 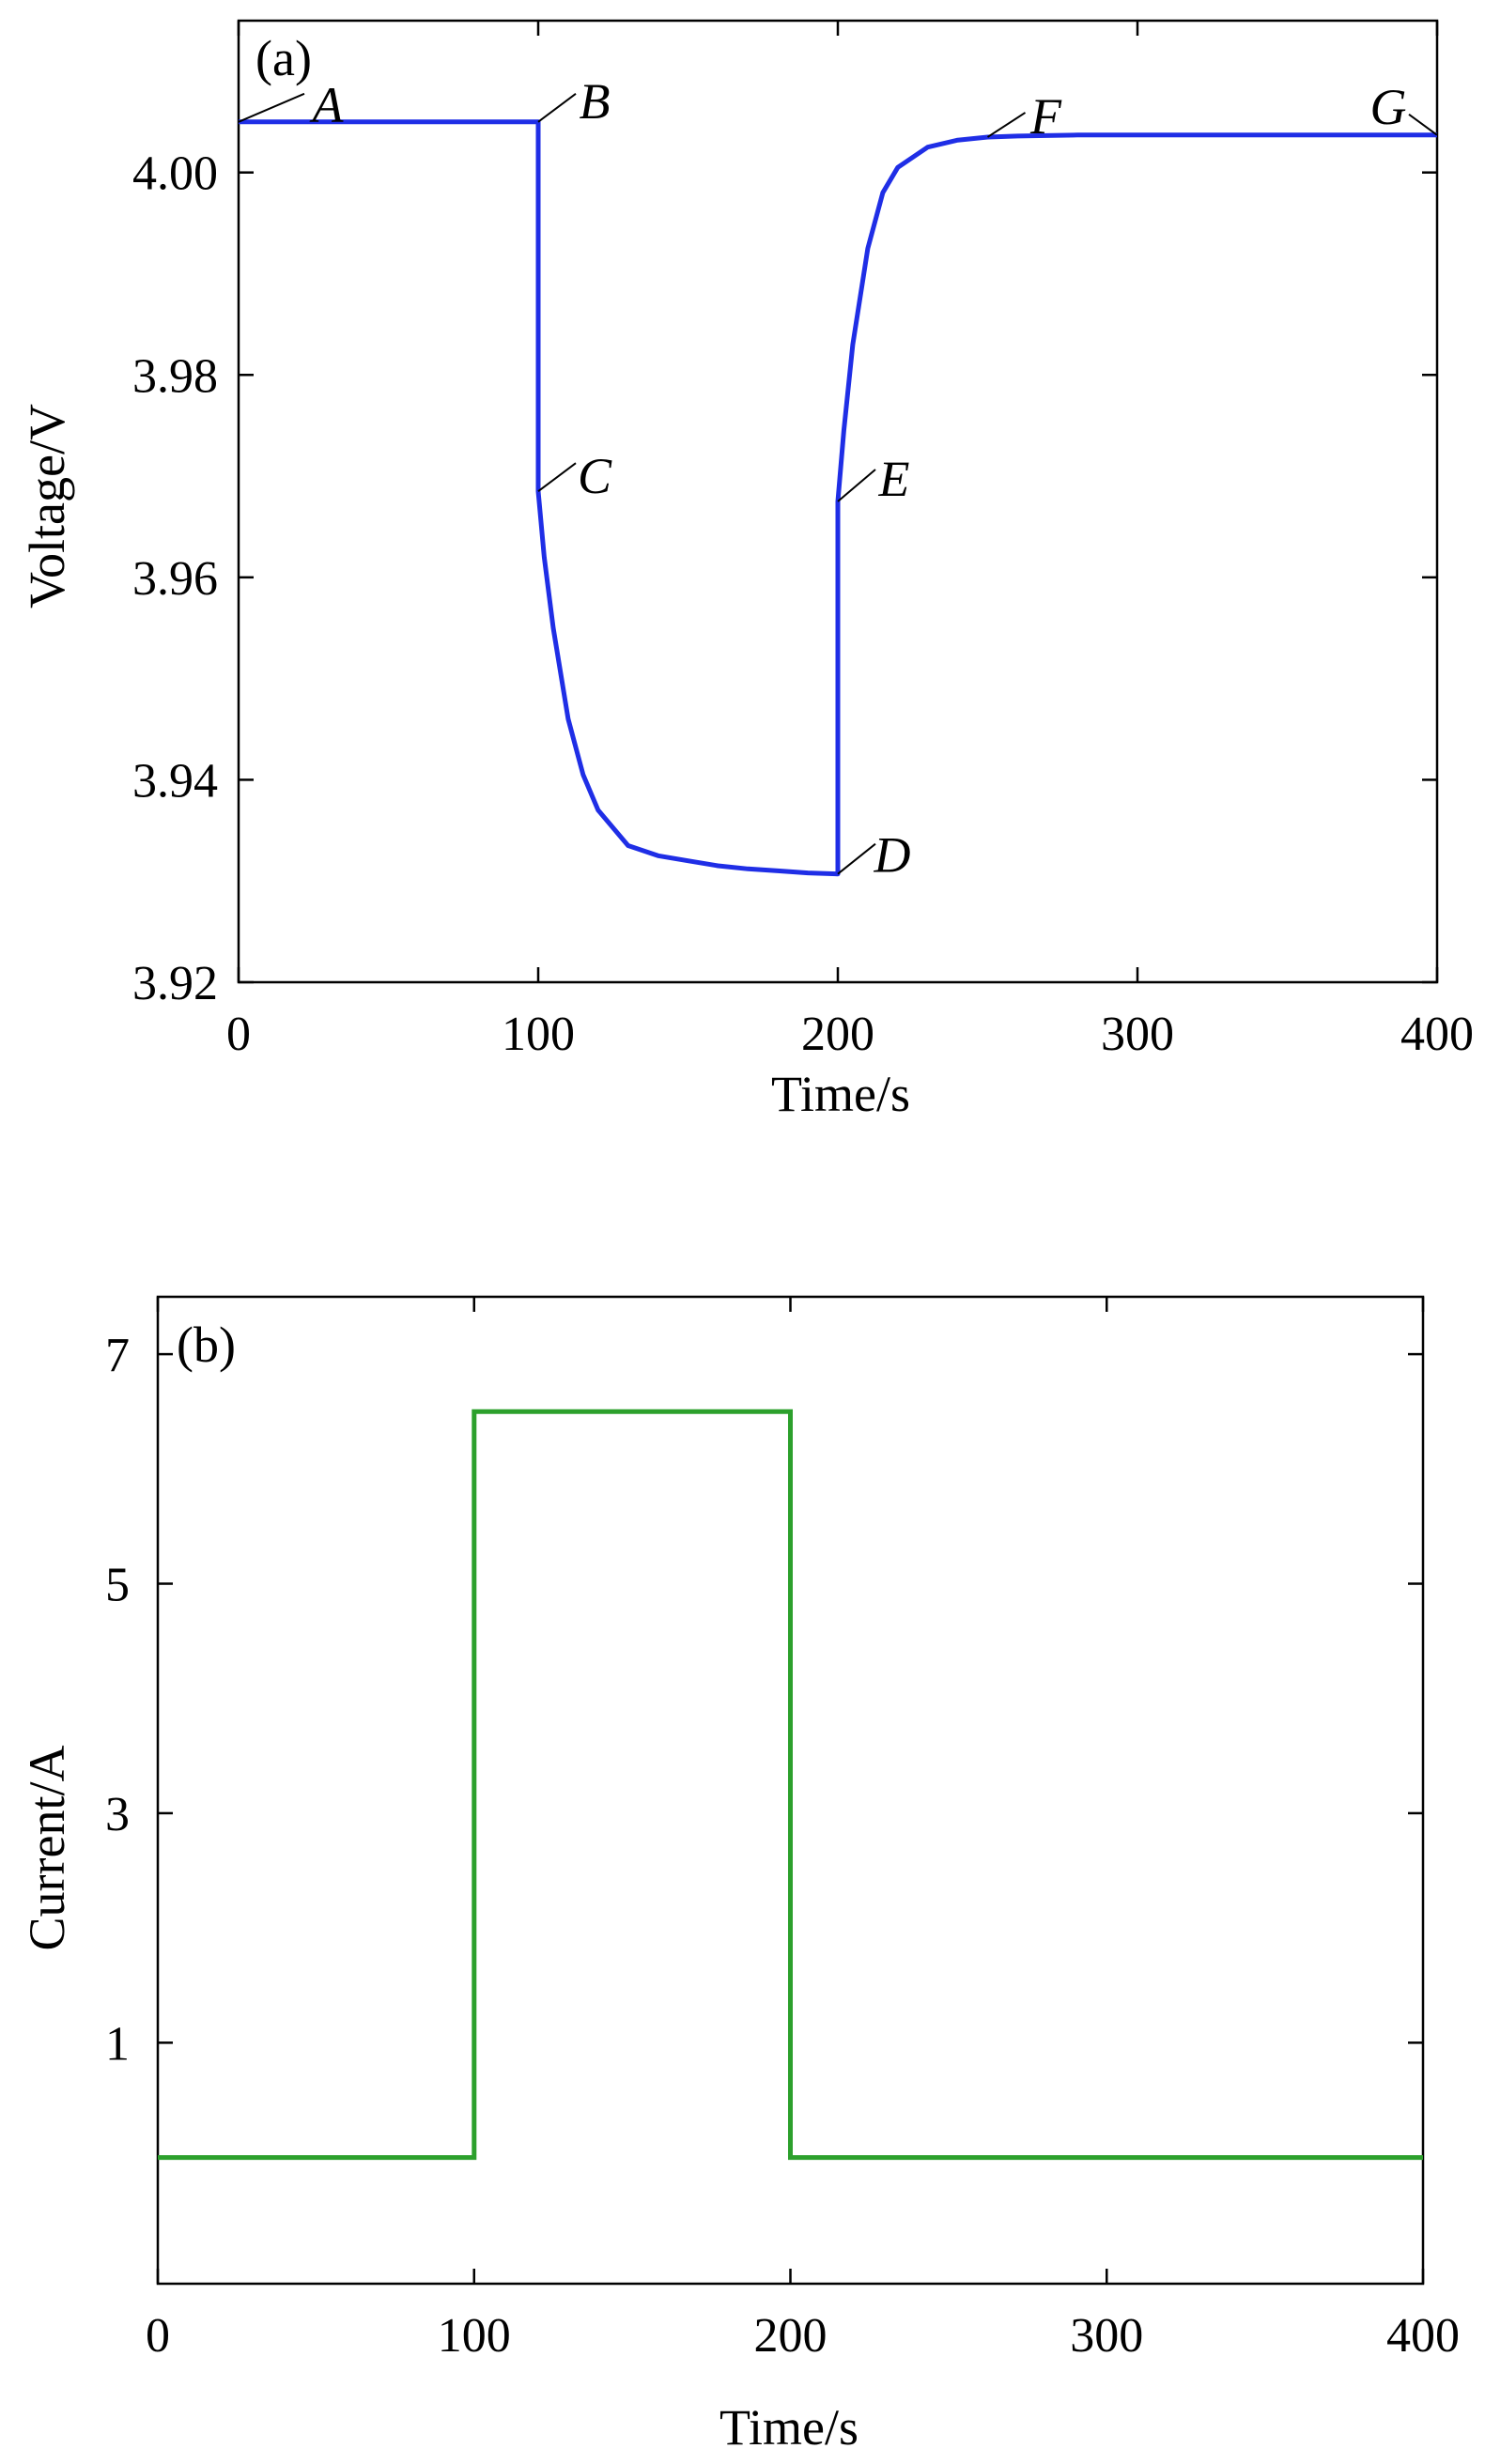 What do you see at coordinates (595, 101) in the screenshot?
I see `point-label-b: B` at bounding box center [595, 101].